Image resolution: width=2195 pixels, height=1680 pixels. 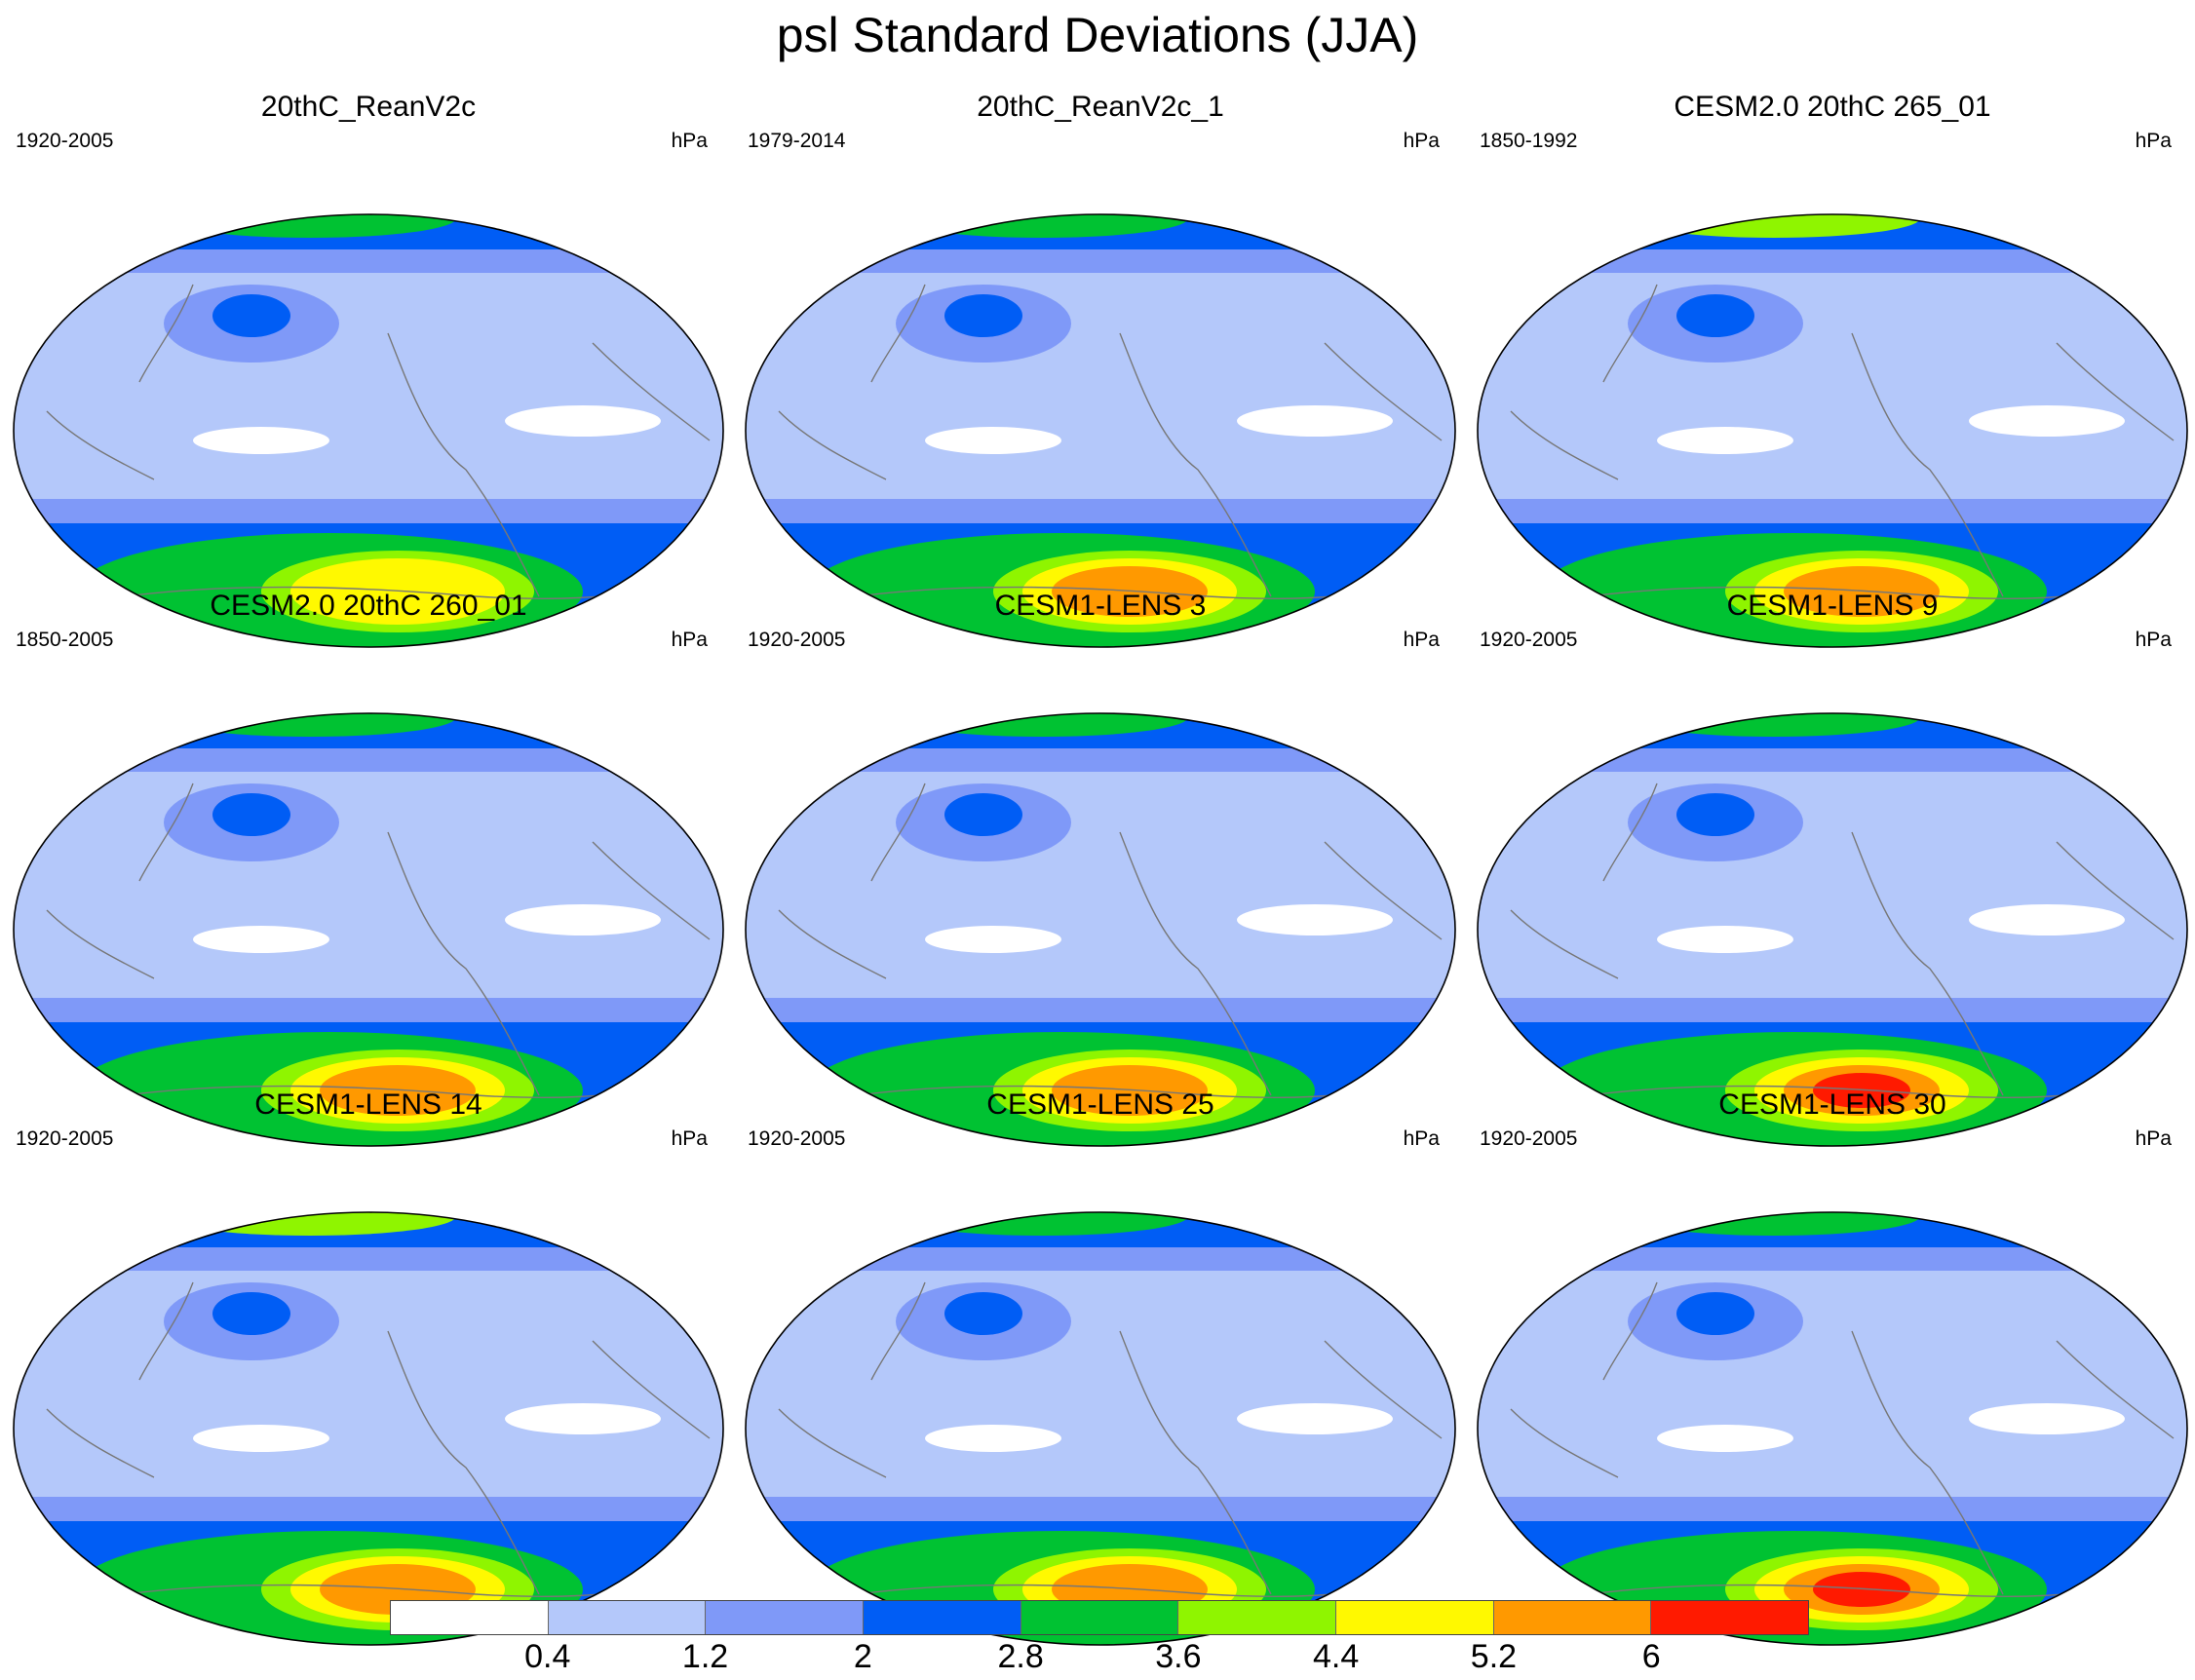 I want to click on figure-title: psl Standard Deviations (JJA), so click(x=1097, y=35).